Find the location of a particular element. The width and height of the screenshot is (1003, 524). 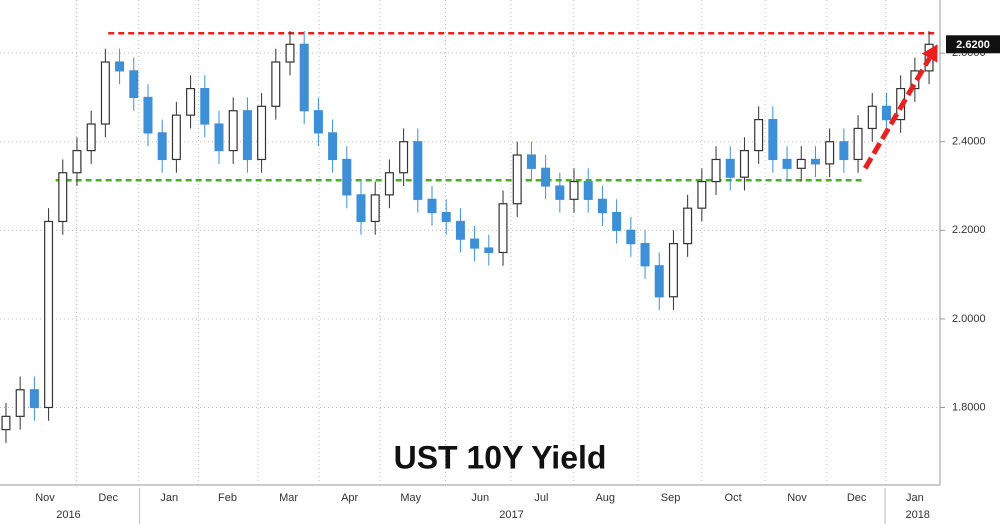

x-tick-label: May is located at coordinates (410, 498).